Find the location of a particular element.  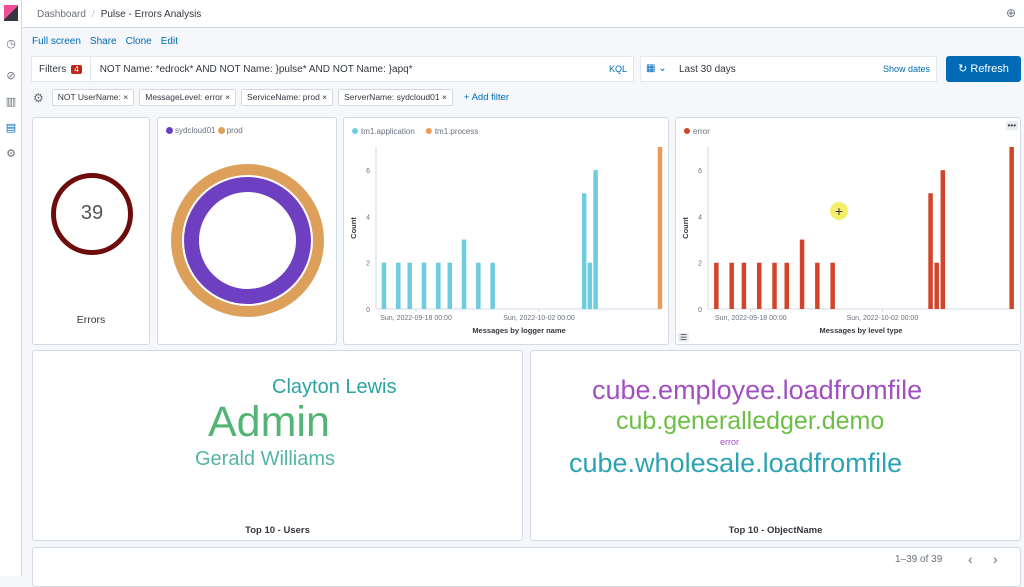

panel-title: Top 10 - Users is located at coordinates (277, 530).